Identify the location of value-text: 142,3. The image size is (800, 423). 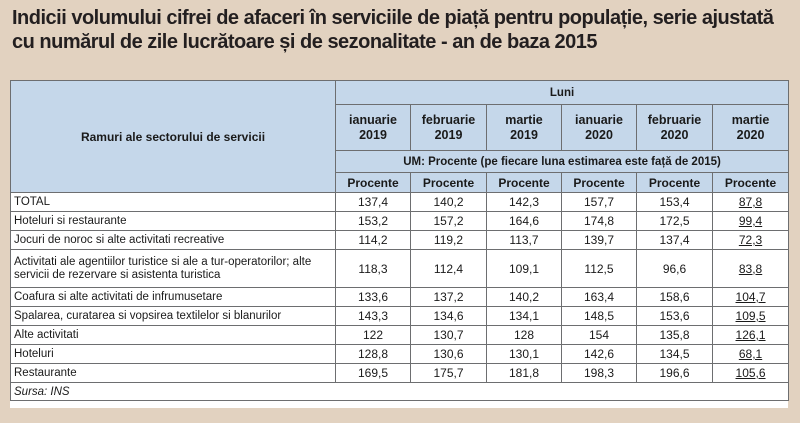
(524, 202).